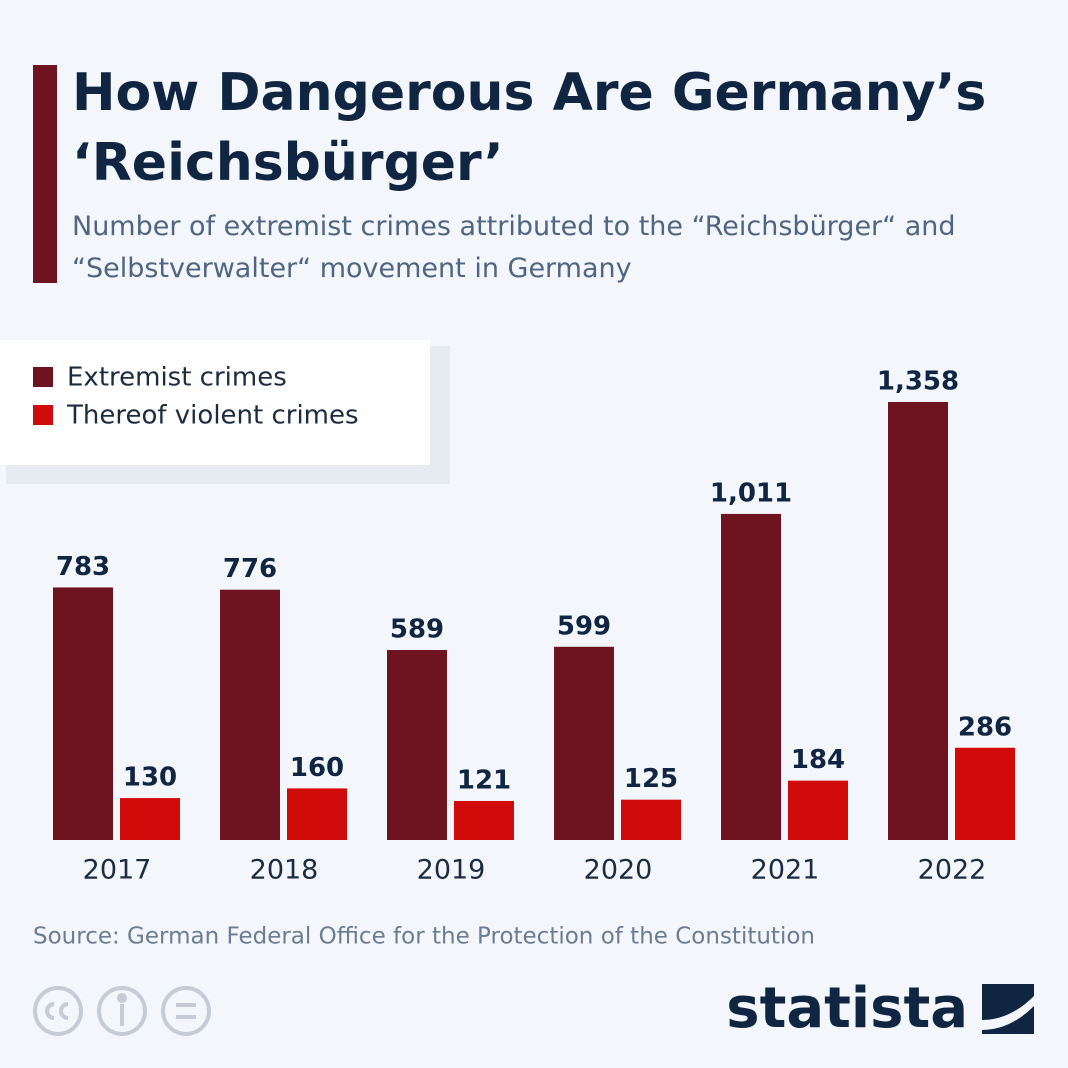  Describe the element at coordinates (785, 870) in the screenshot. I see `x-tick-label: 2021` at that location.